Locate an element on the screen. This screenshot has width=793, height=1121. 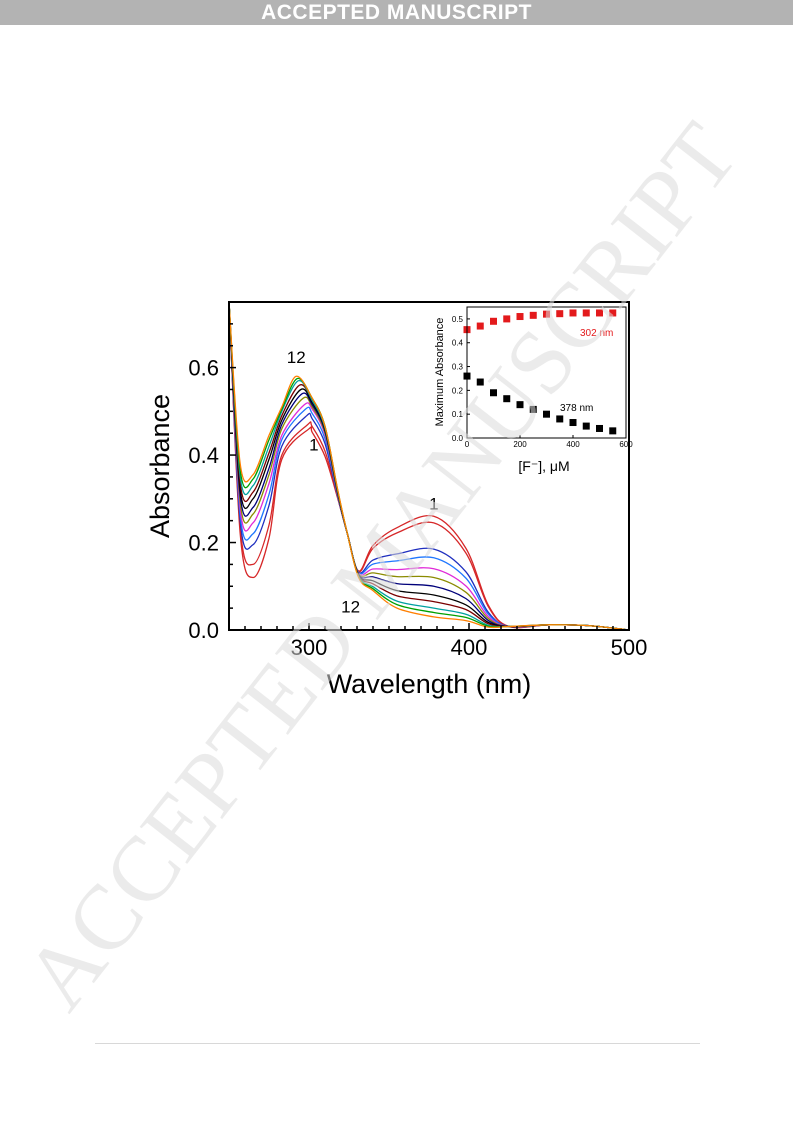
inset-series-label-302: 302 nm is located at coordinates (596, 333).